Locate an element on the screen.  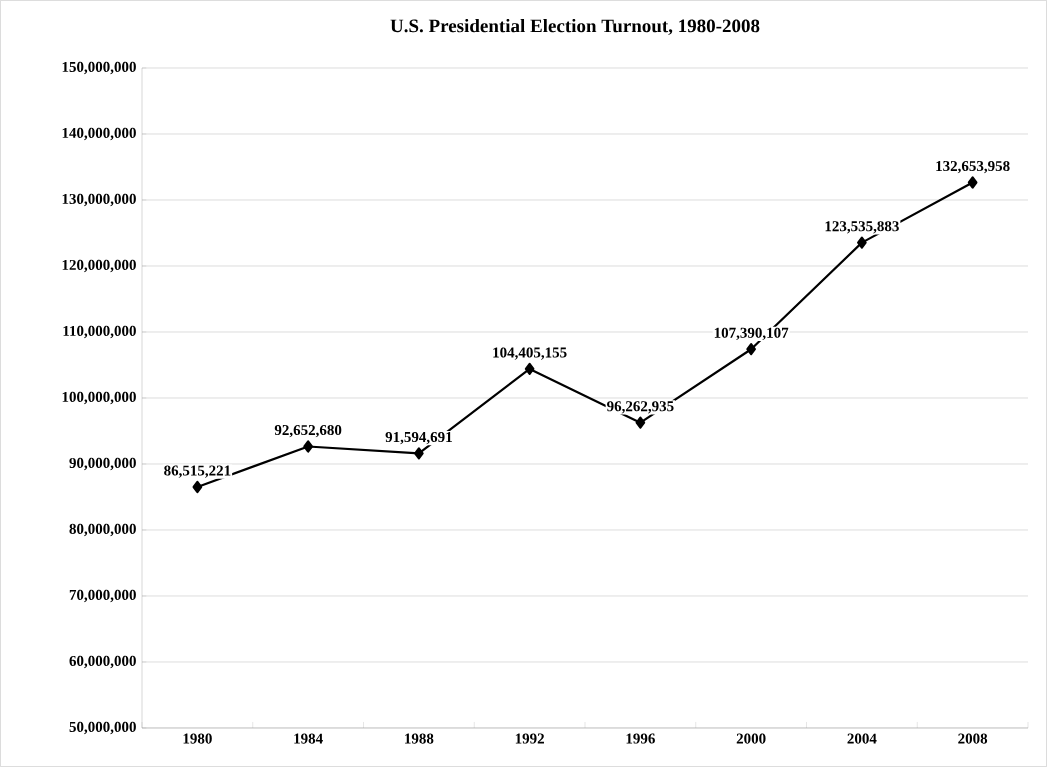
x-tick-label: 1984 is located at coordinates (308, 738).